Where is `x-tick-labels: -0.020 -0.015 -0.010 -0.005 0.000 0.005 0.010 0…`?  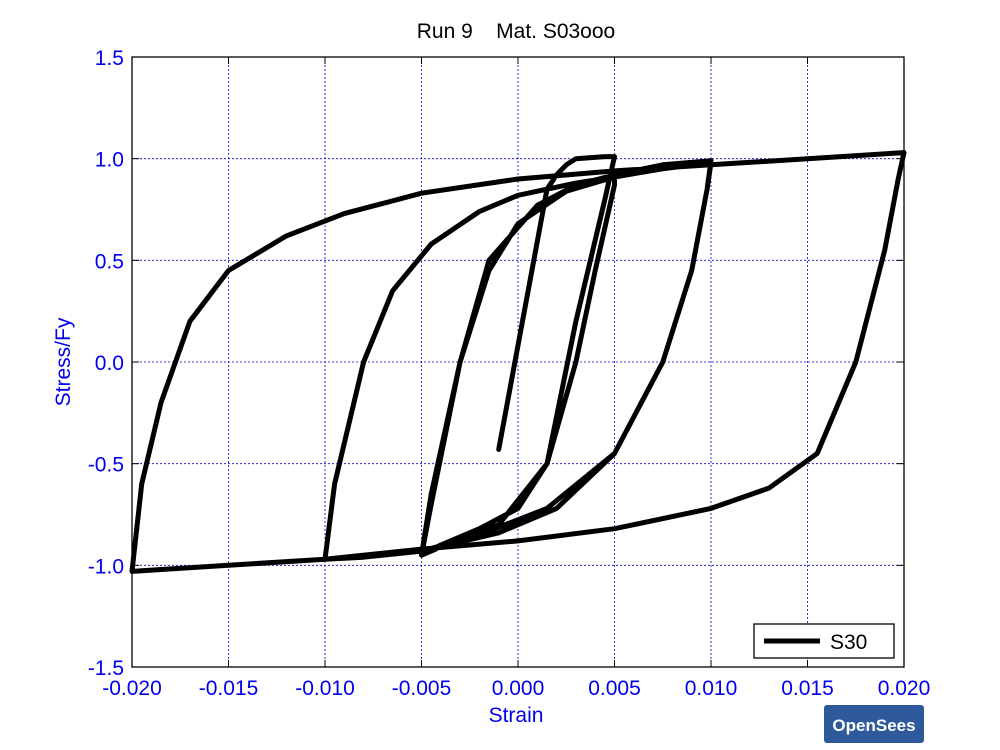 x-tick-labels: -0.020 -0.015 -0.010 -0.005 0.000 0.005 0.010 0… is located at coordinates (516, 688).